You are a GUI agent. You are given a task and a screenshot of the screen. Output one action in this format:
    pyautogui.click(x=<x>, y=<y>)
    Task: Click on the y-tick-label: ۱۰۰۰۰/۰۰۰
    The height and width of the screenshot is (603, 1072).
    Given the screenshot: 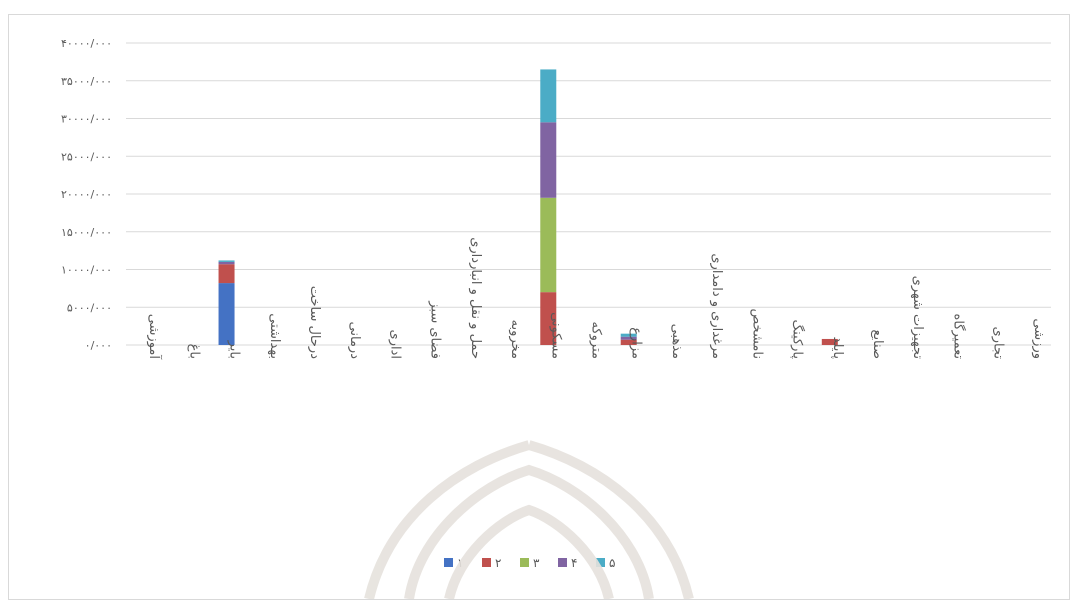 What is the action you would take?
    pyautogui.click(x=86, y=270)
    